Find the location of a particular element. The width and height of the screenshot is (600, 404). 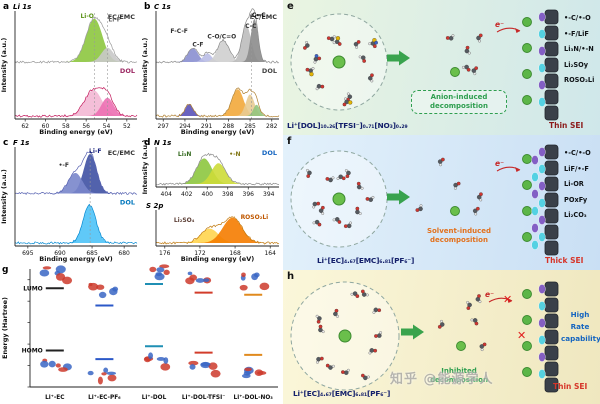

svg-text: 52 is located at coordinates (127, 126).